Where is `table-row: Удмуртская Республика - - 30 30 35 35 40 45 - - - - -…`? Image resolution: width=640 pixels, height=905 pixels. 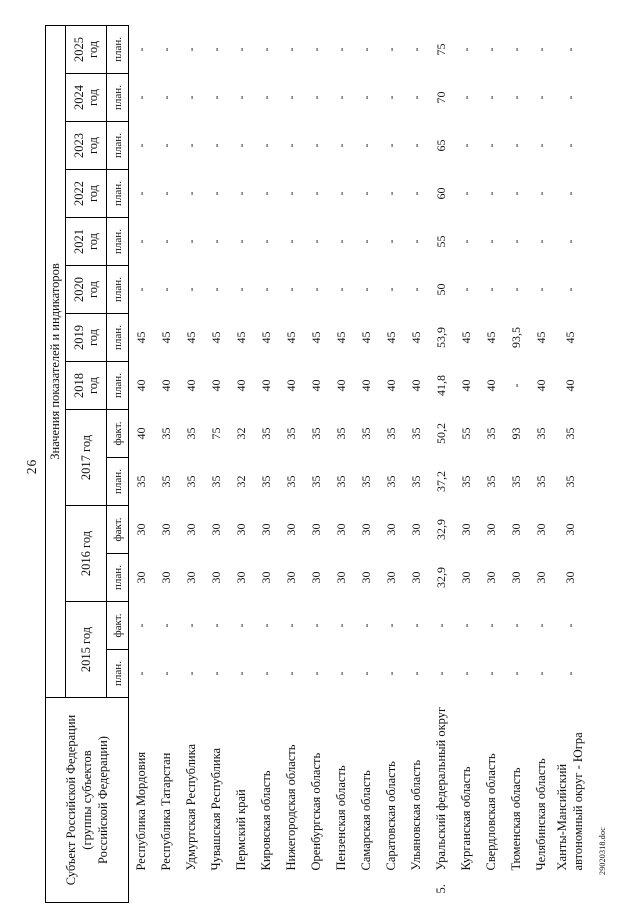
table-row: Удмуртская Республика - - 30 30 35 35 40 45 - - - - -… is located at coordinates (191, 463).